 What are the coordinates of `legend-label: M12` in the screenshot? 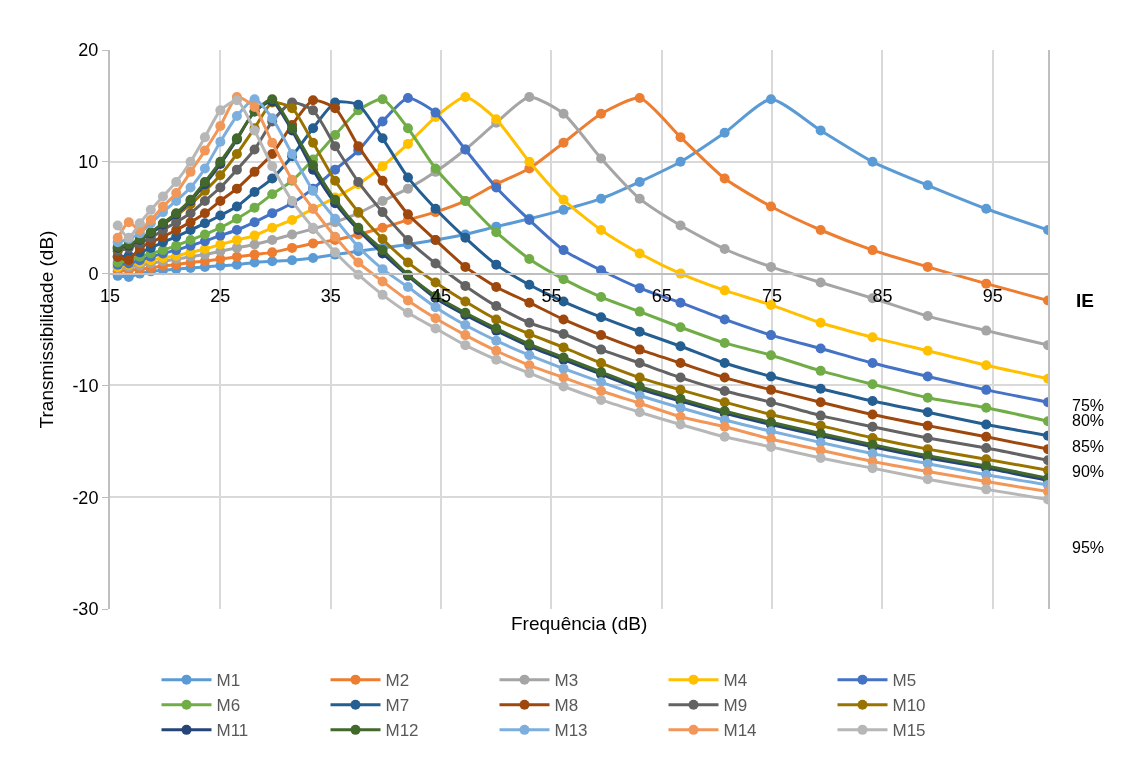 It's located at (402, 731).